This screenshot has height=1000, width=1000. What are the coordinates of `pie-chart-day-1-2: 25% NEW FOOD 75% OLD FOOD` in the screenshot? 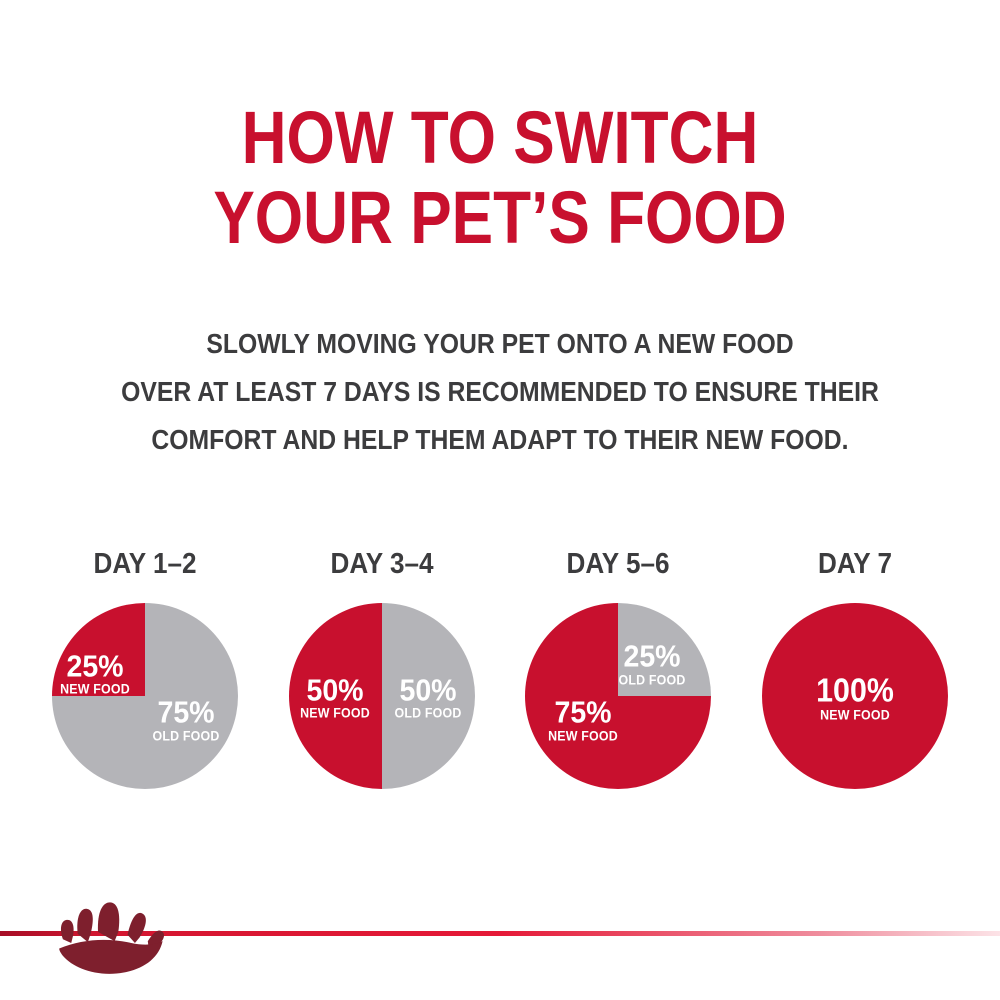 It's located at (145, 696).